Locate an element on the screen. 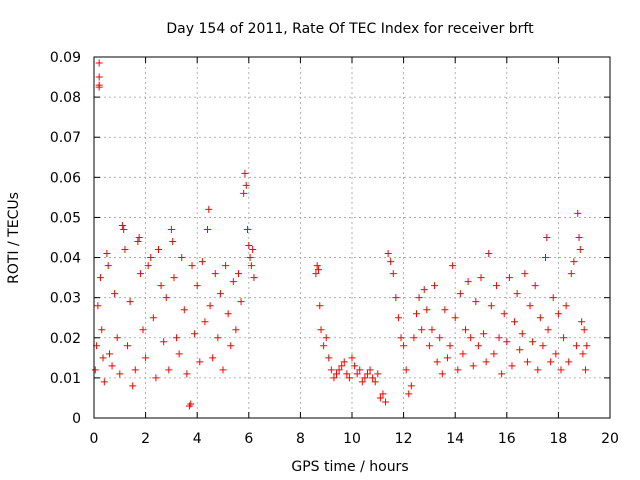 This screenshot has height=480, width=640. y-tick-label: 0.01 is located at coordinates (65, 379).